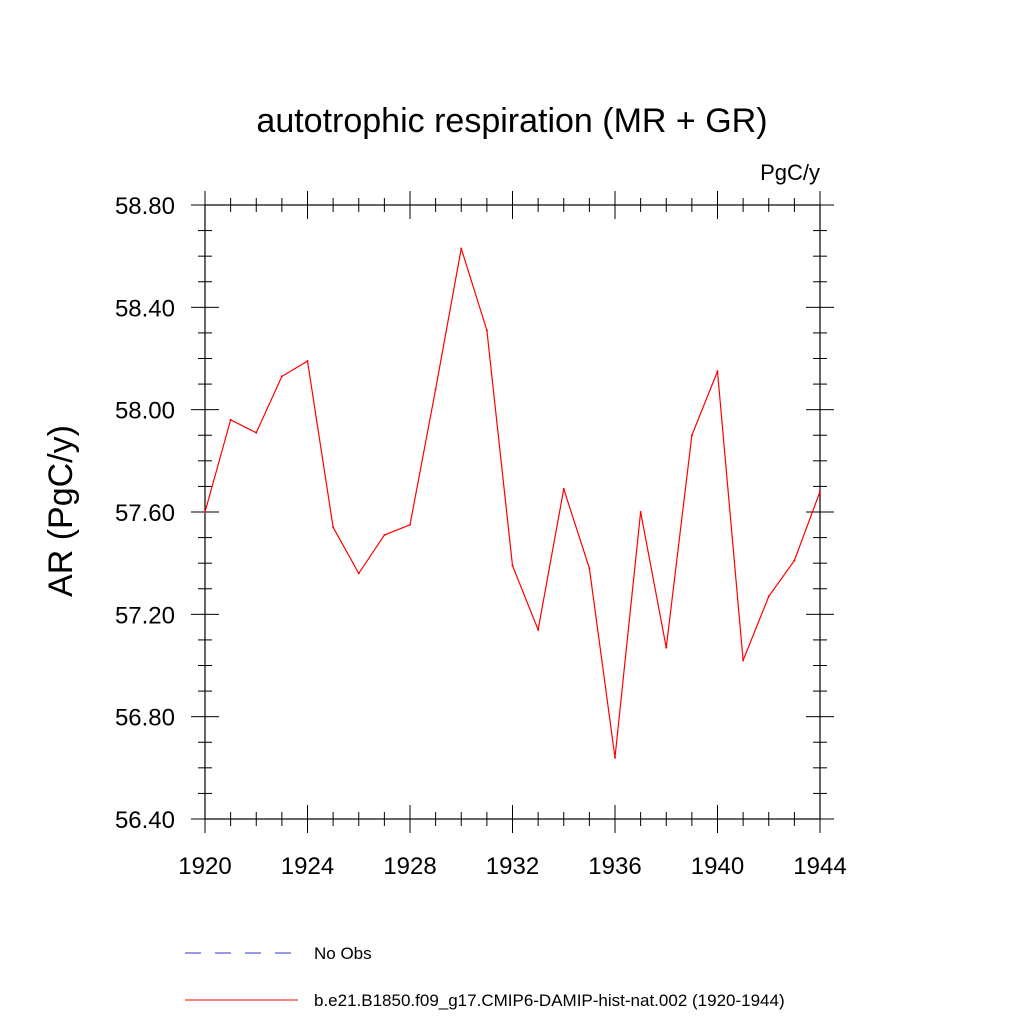 The width and height of the screenshot is (1024, 1024). Describe the element at coordinates (717, 866) in the screenshot. I see `x-tick-label: 1940` at that location.